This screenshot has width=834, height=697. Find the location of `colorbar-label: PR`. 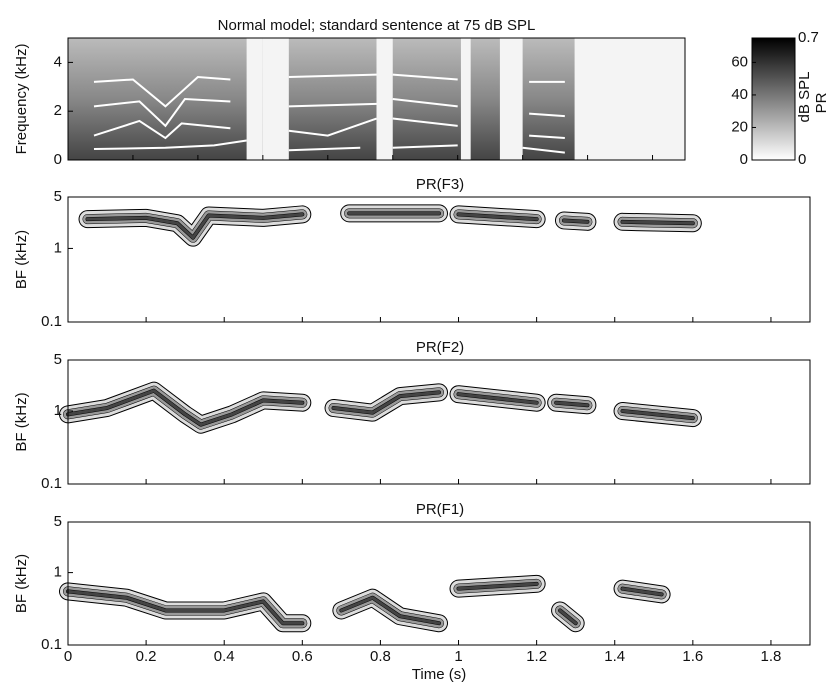

colorbar-label: PR is located at coordinates (821, 102).